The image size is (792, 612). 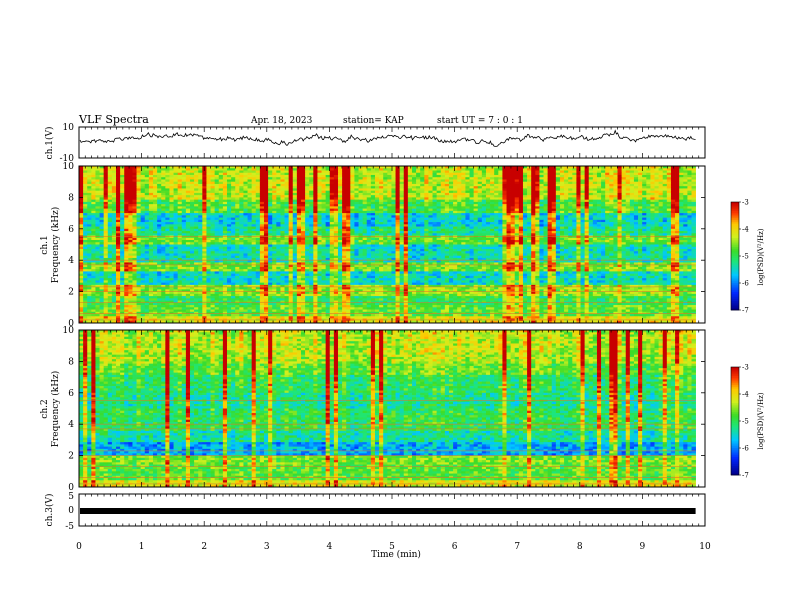 What do you see at coordinates (79, 547) in the screenshot?
I see `x-tick-0: 0` at bounding box center [79, 547].